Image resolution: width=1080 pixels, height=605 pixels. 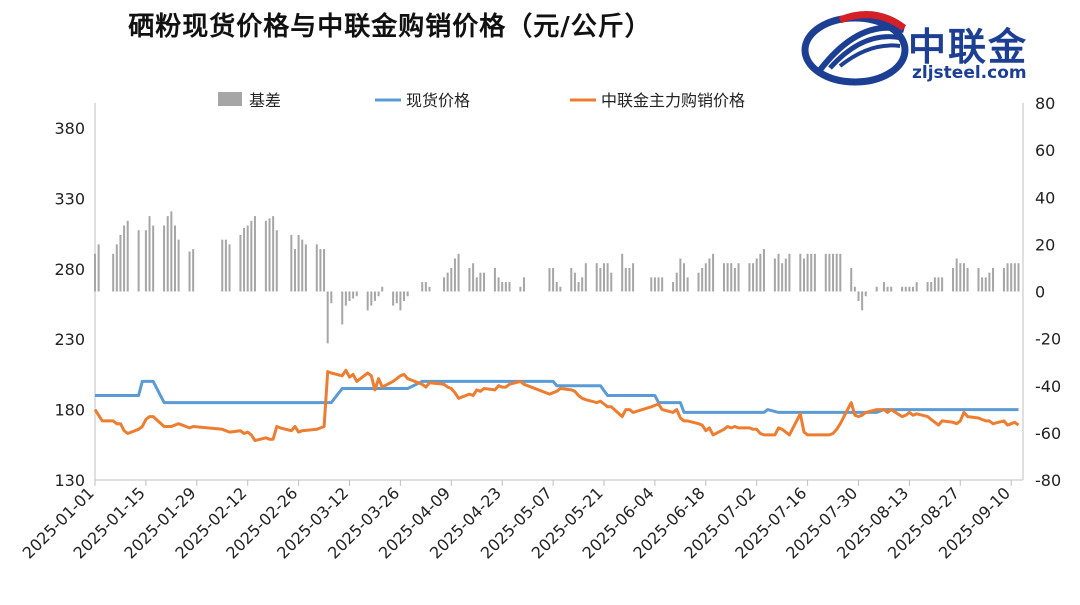 I want to click on legend-swatch-basis, so click(x=230, y=99).